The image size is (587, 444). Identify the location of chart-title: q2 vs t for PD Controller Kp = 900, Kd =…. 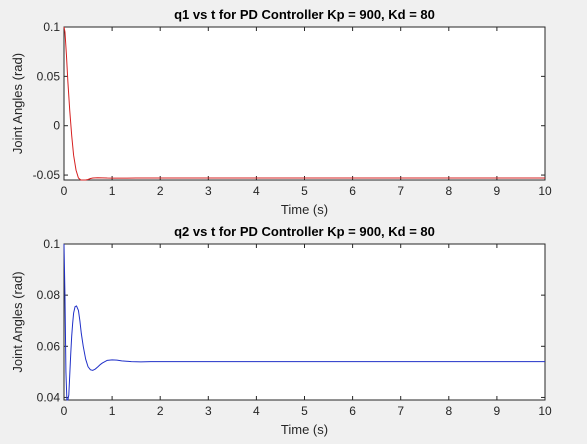
(304, 231).